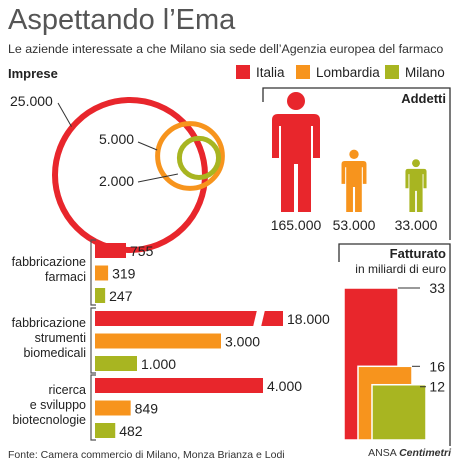 The width and height of the screenshot is (457, 466). I want to click on addetti-person-milano-head, so click(416, 163).